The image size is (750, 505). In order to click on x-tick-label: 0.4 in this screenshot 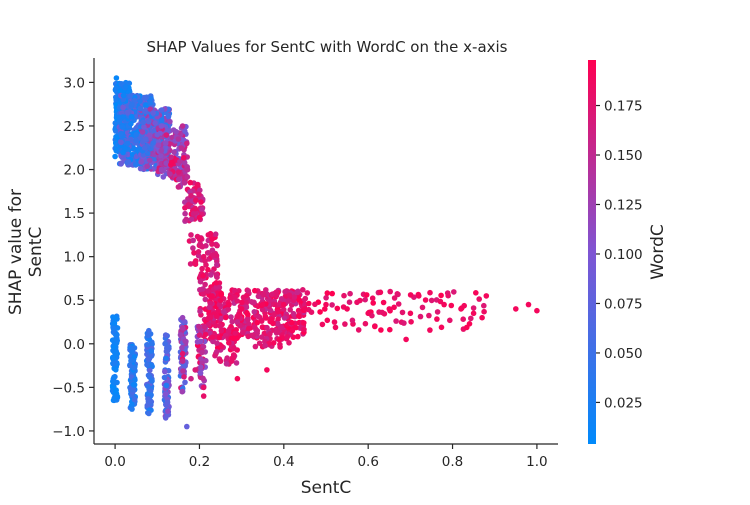, I will do `click(283, 462)`.